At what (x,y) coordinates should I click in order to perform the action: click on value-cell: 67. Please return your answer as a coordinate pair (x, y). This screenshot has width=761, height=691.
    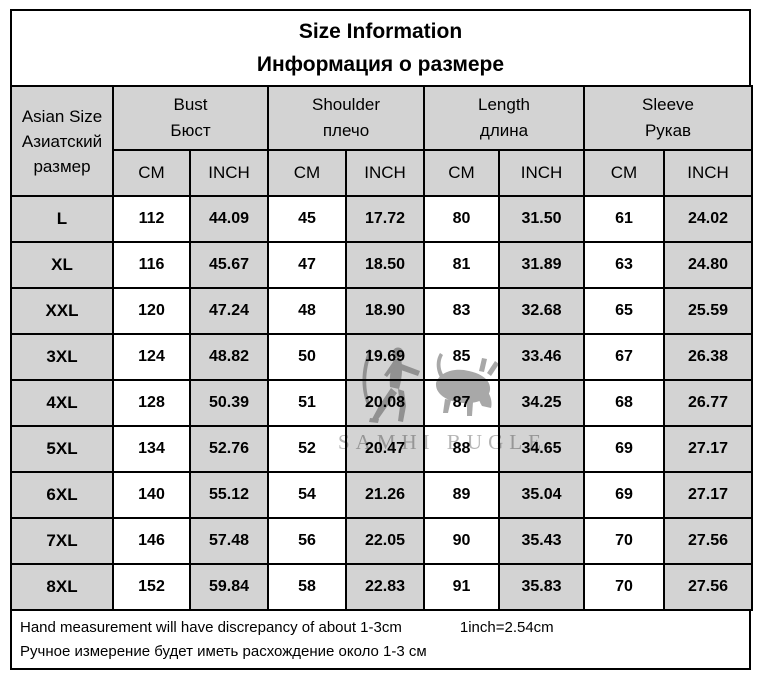
    Looking at the image, I should click on (624, 357).